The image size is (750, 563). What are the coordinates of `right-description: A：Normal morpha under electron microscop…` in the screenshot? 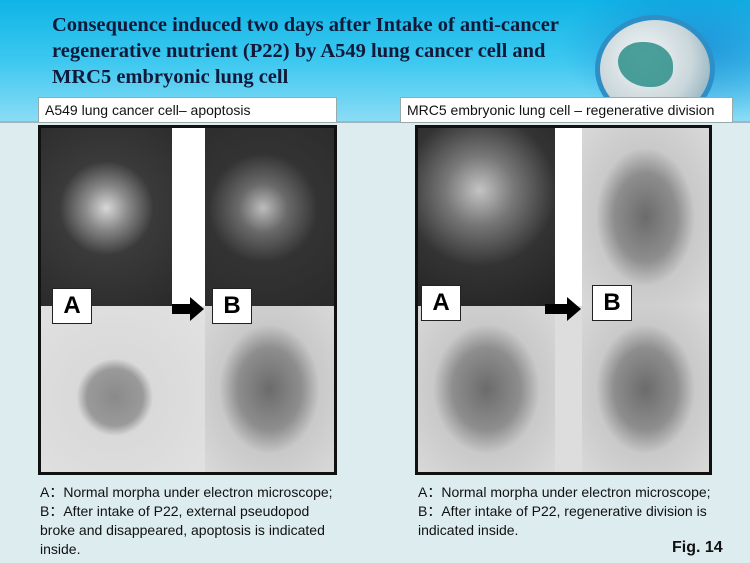 It's located at (573, 511).